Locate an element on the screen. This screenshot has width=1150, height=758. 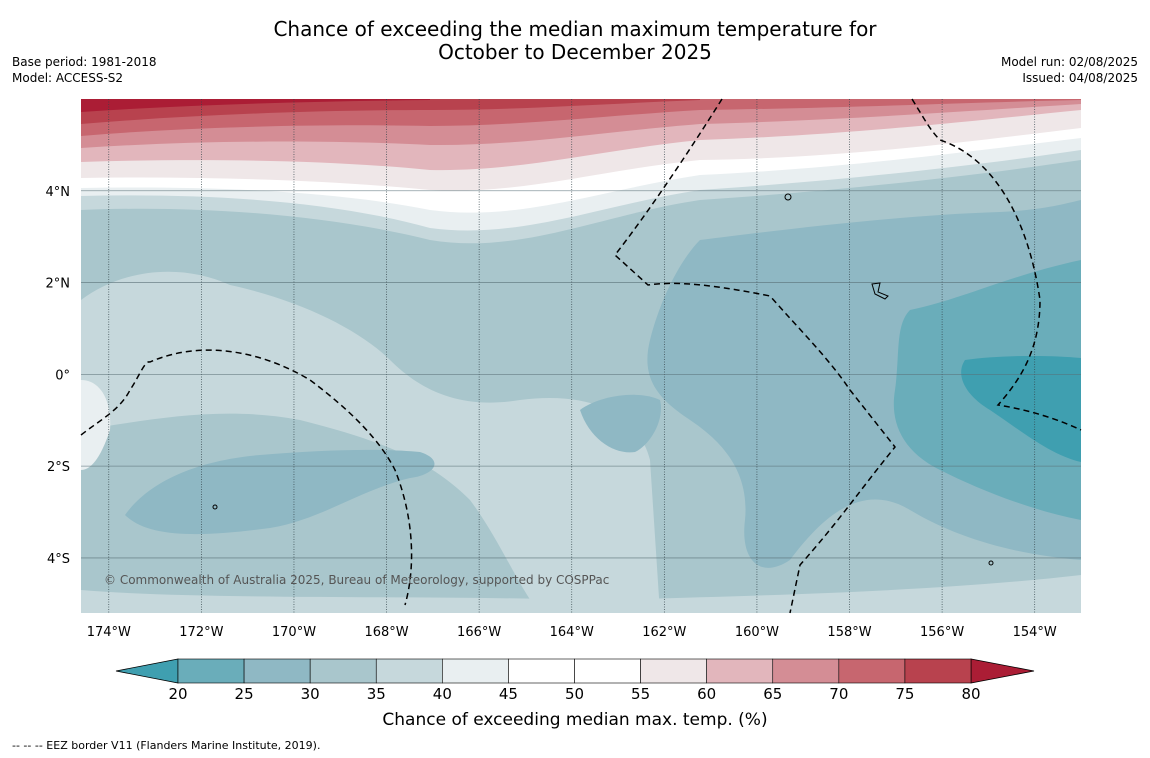
colorbar-tick-label: 30 is located at coordinates (310, 694).